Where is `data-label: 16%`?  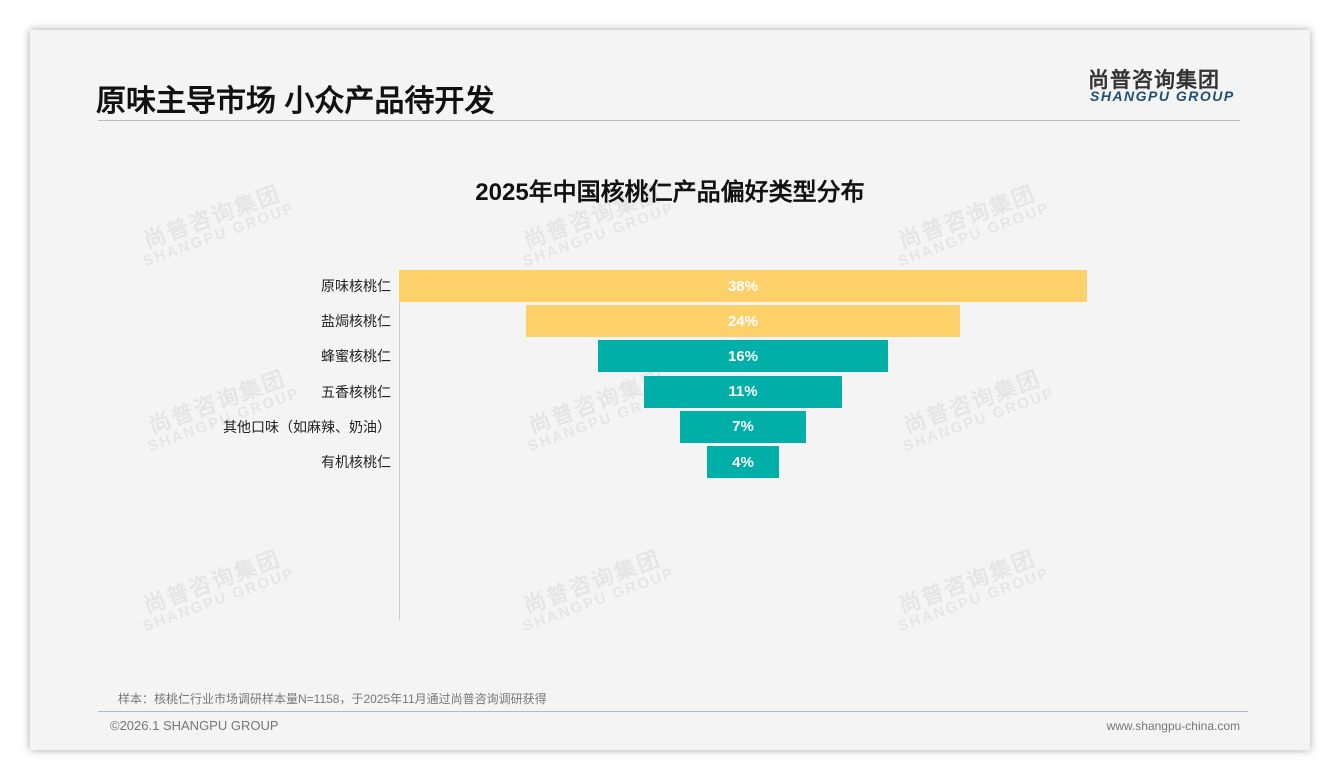
data-label: 16% is located at coordinates (742, 356).